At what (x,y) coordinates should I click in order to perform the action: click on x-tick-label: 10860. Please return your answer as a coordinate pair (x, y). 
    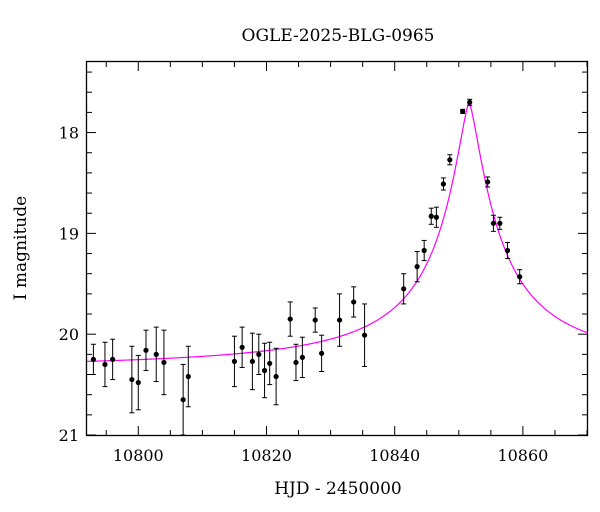
    Looking at the image, I should click on (522, 455).